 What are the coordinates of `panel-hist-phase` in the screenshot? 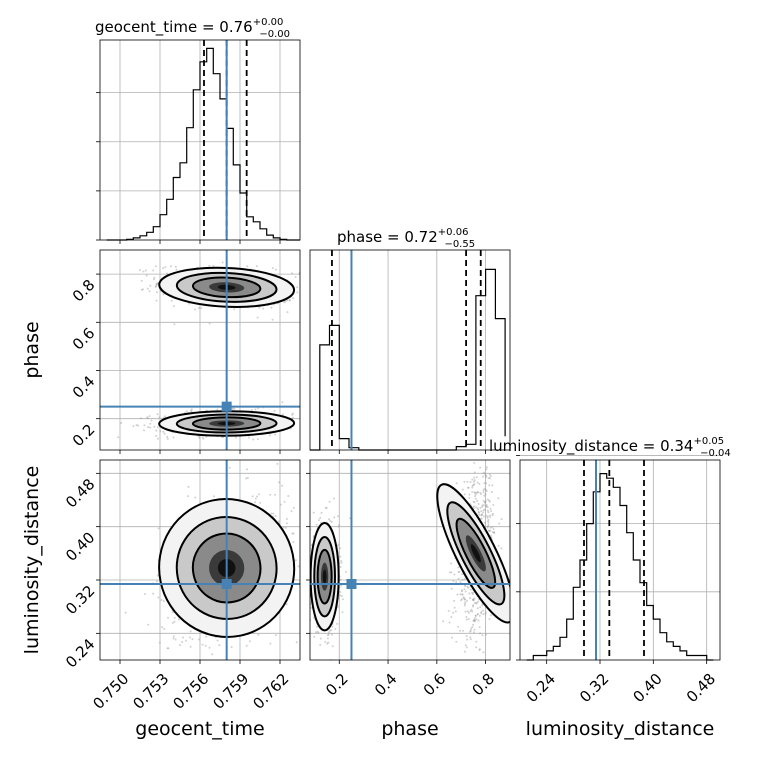 It's located at (410, 351).